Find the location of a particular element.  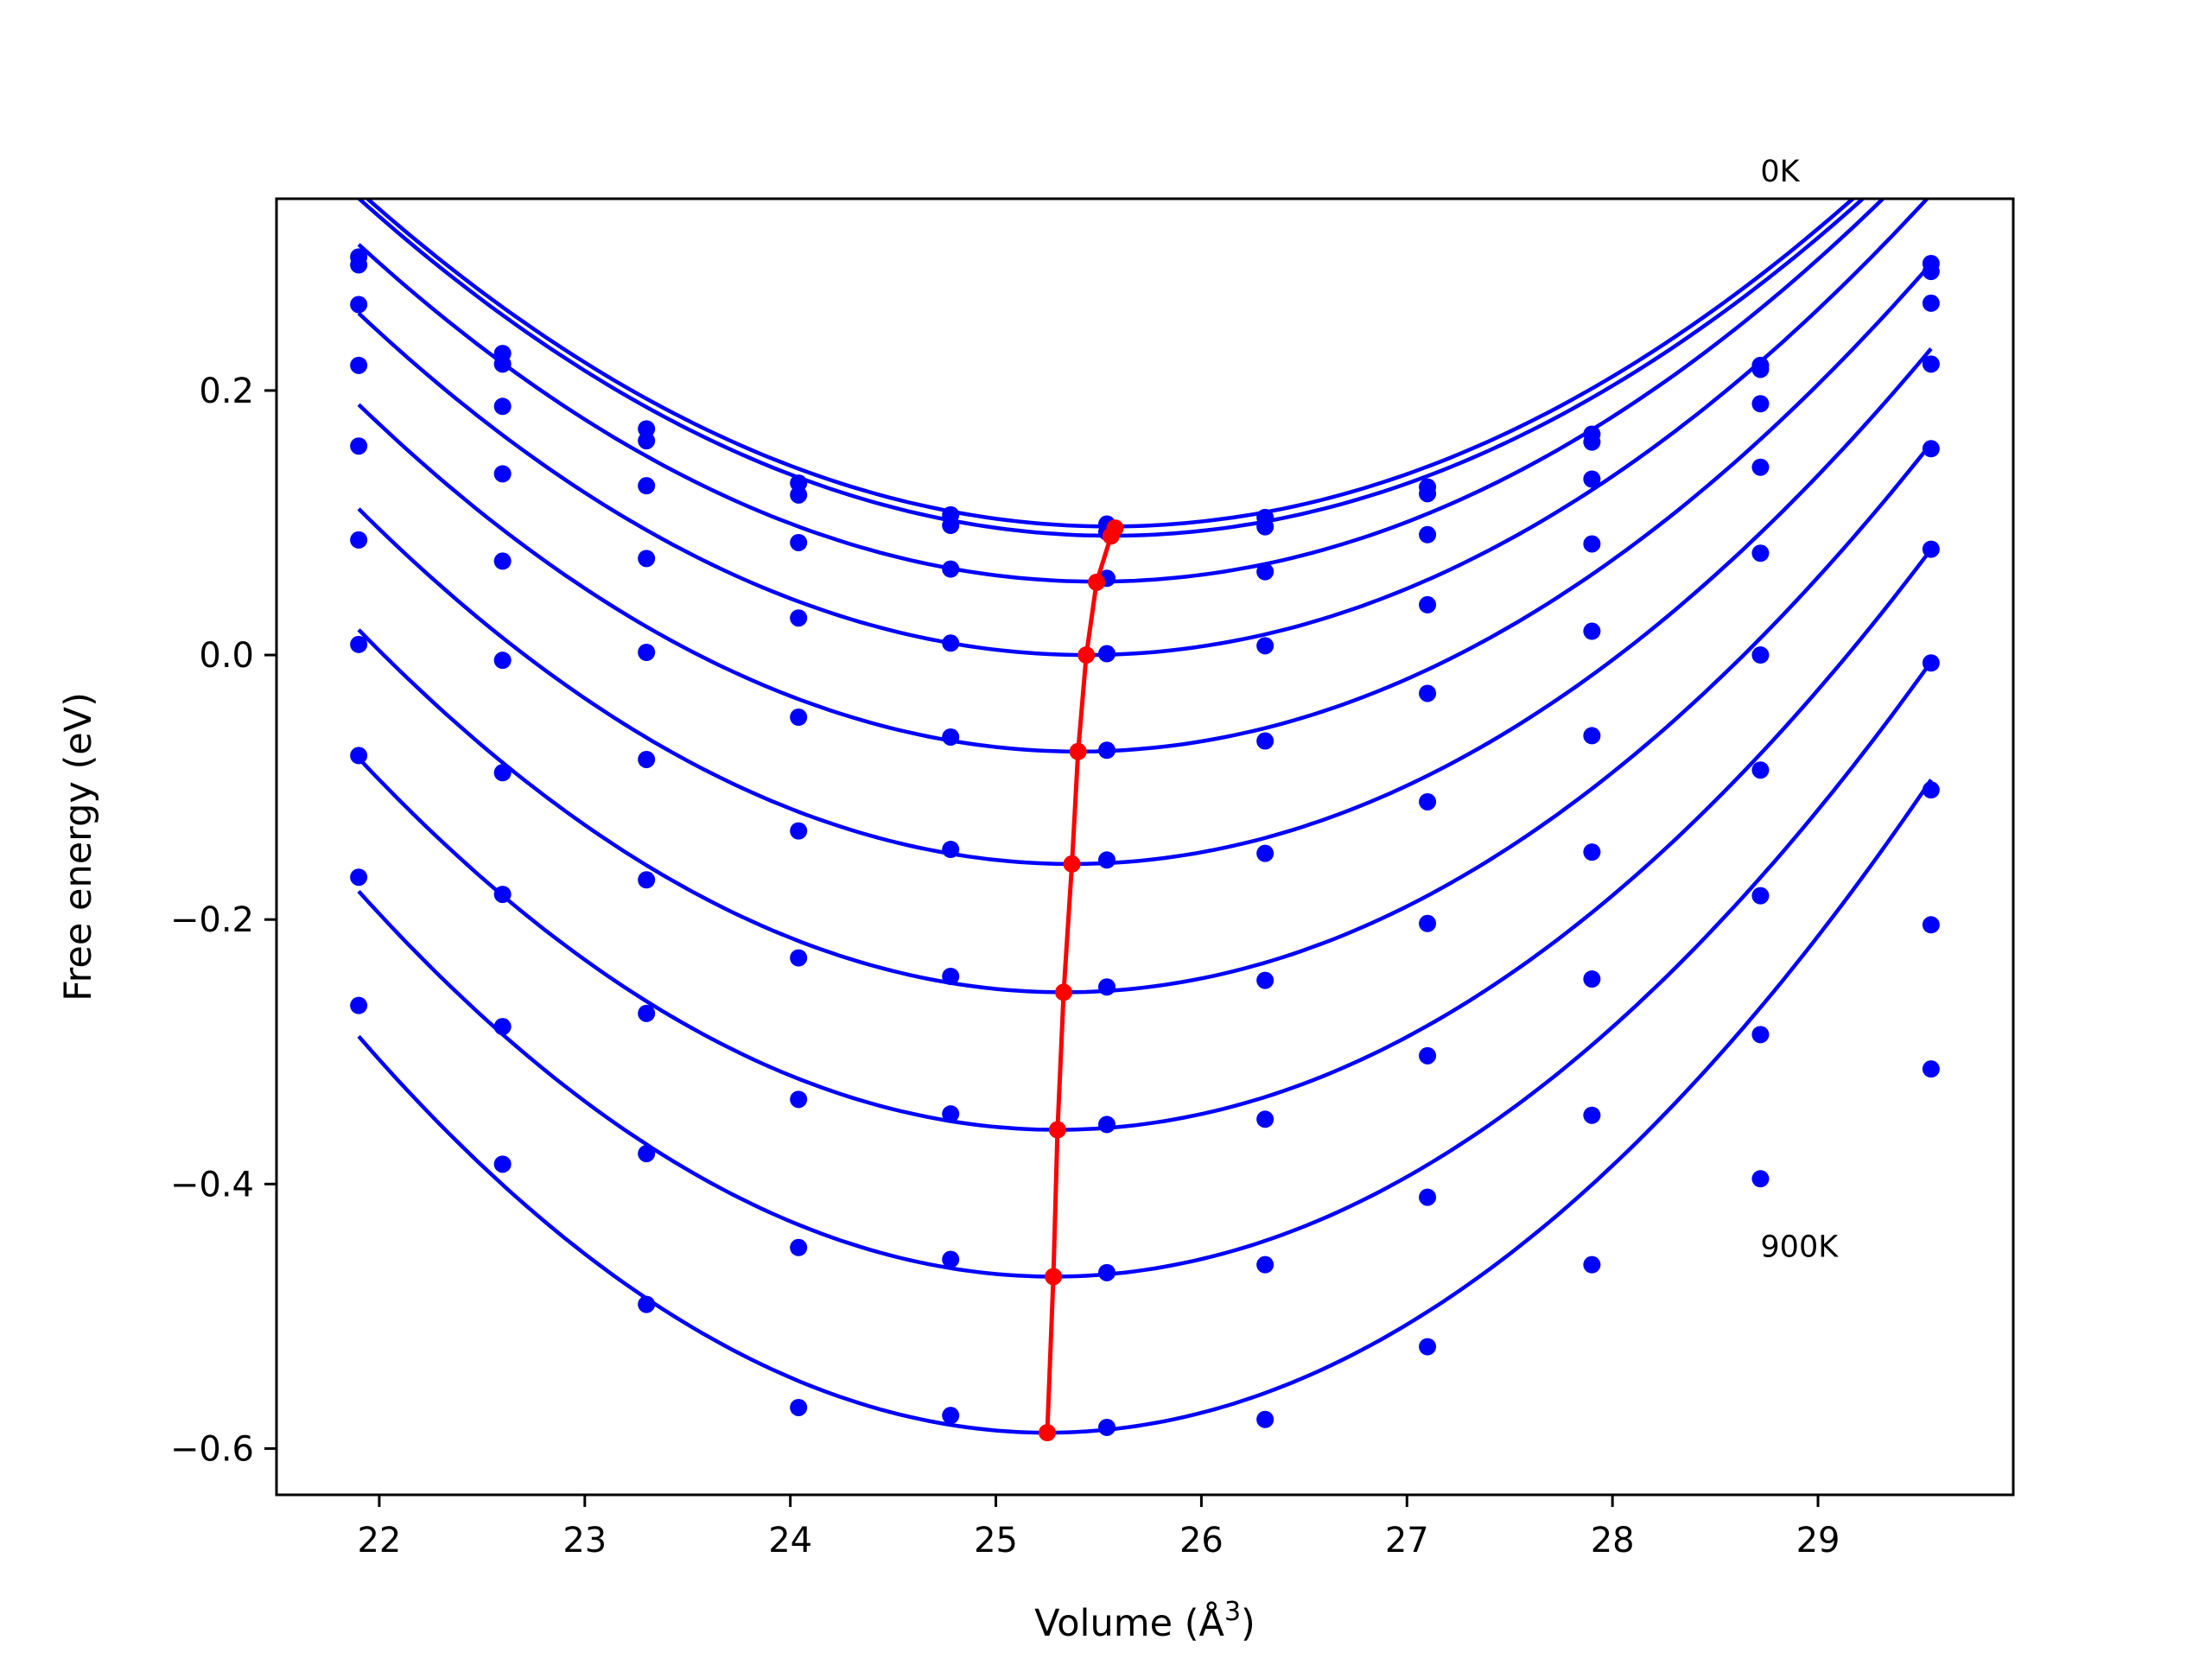

minimum-line is located at coordinates (1081, 980).